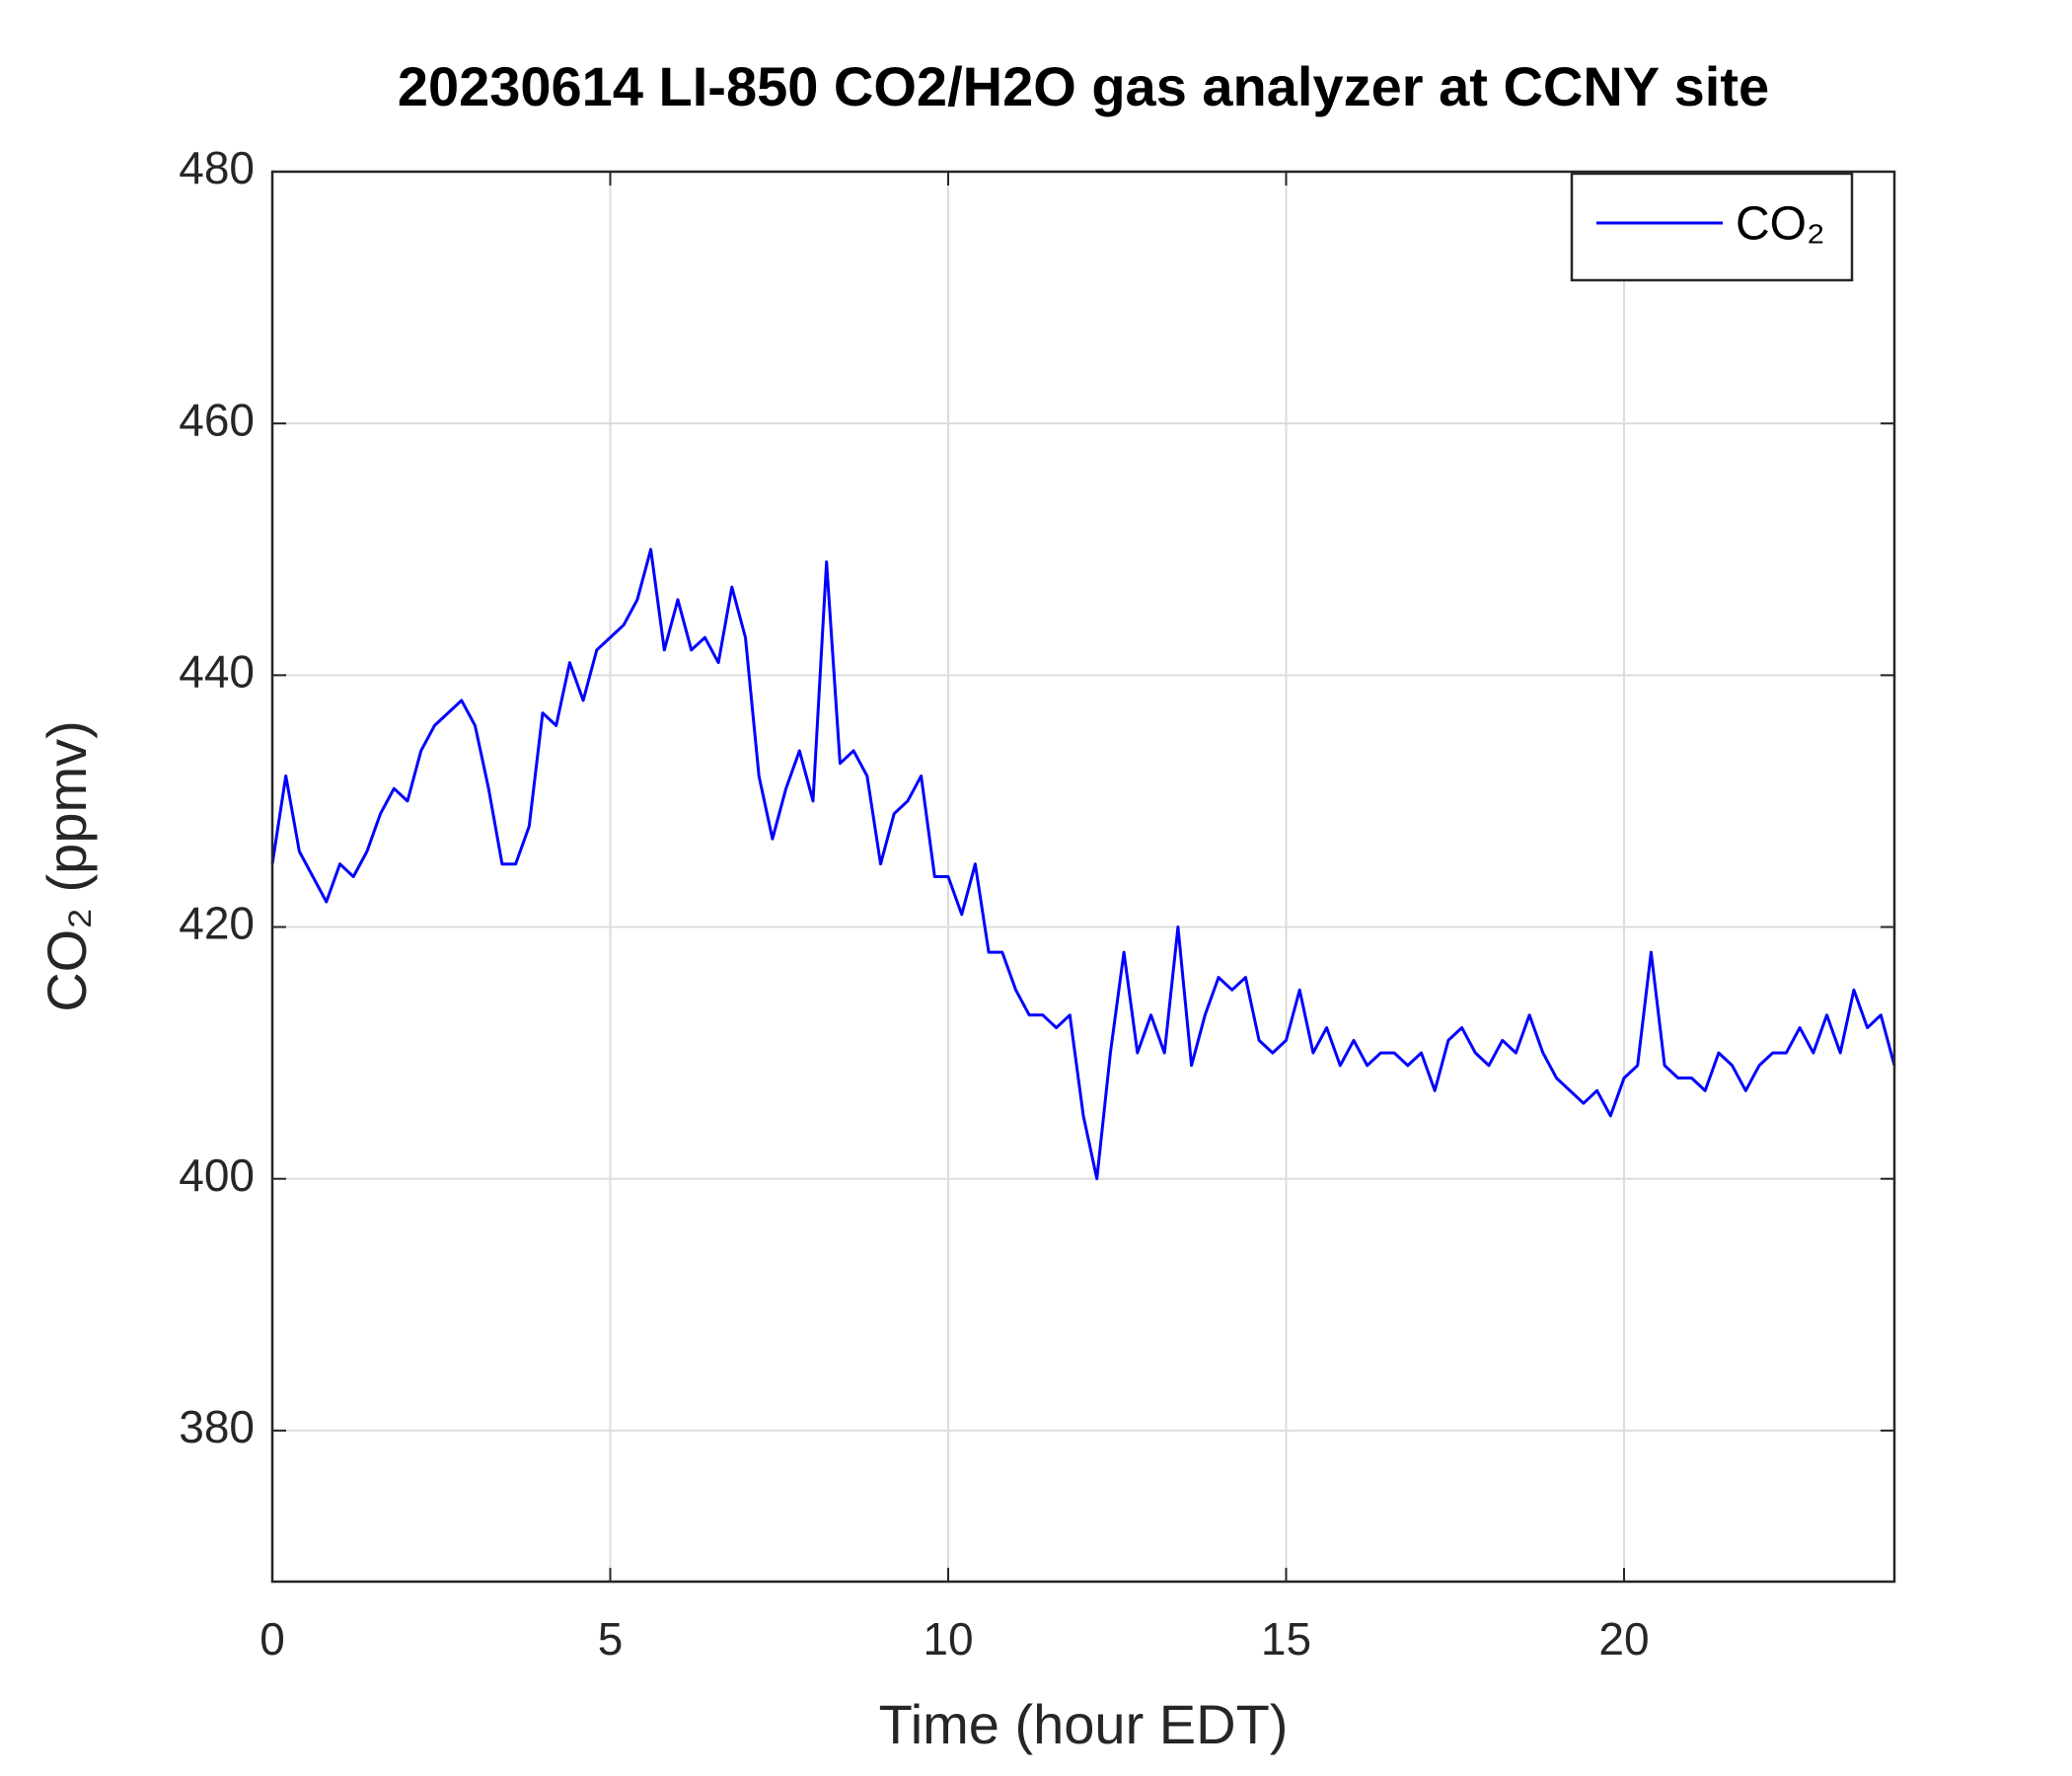  Describe the element at coordinates (217, 1426) in the screenshot. I see `y-tick-label: 380` at that location.